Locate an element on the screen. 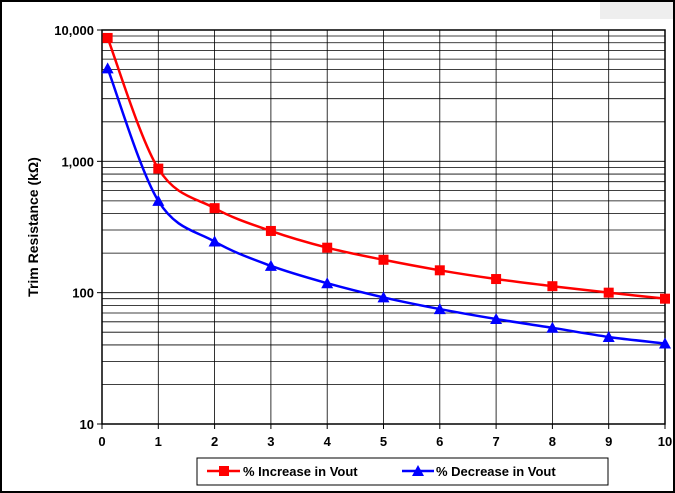 This screenshot has height=493, width=675. y-tick-label: 100 is located at coordinates (83, 293).